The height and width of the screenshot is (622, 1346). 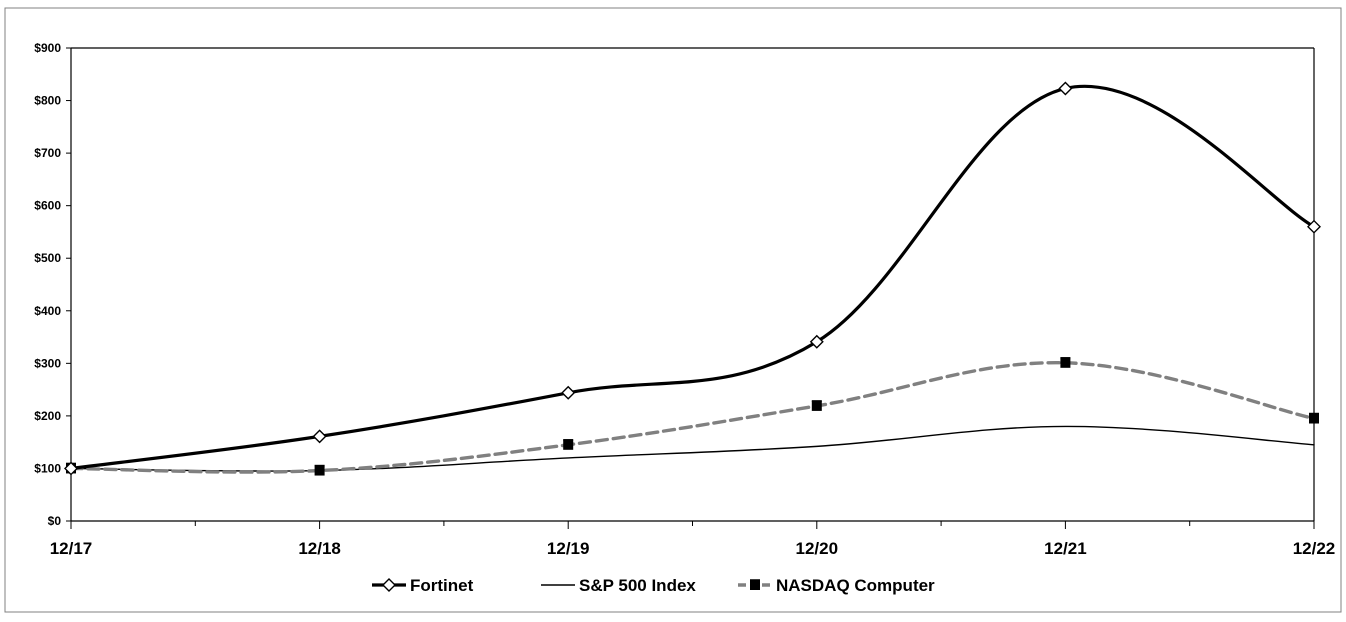 I want to click on legend-marker-square, so click(x=755, y=585).